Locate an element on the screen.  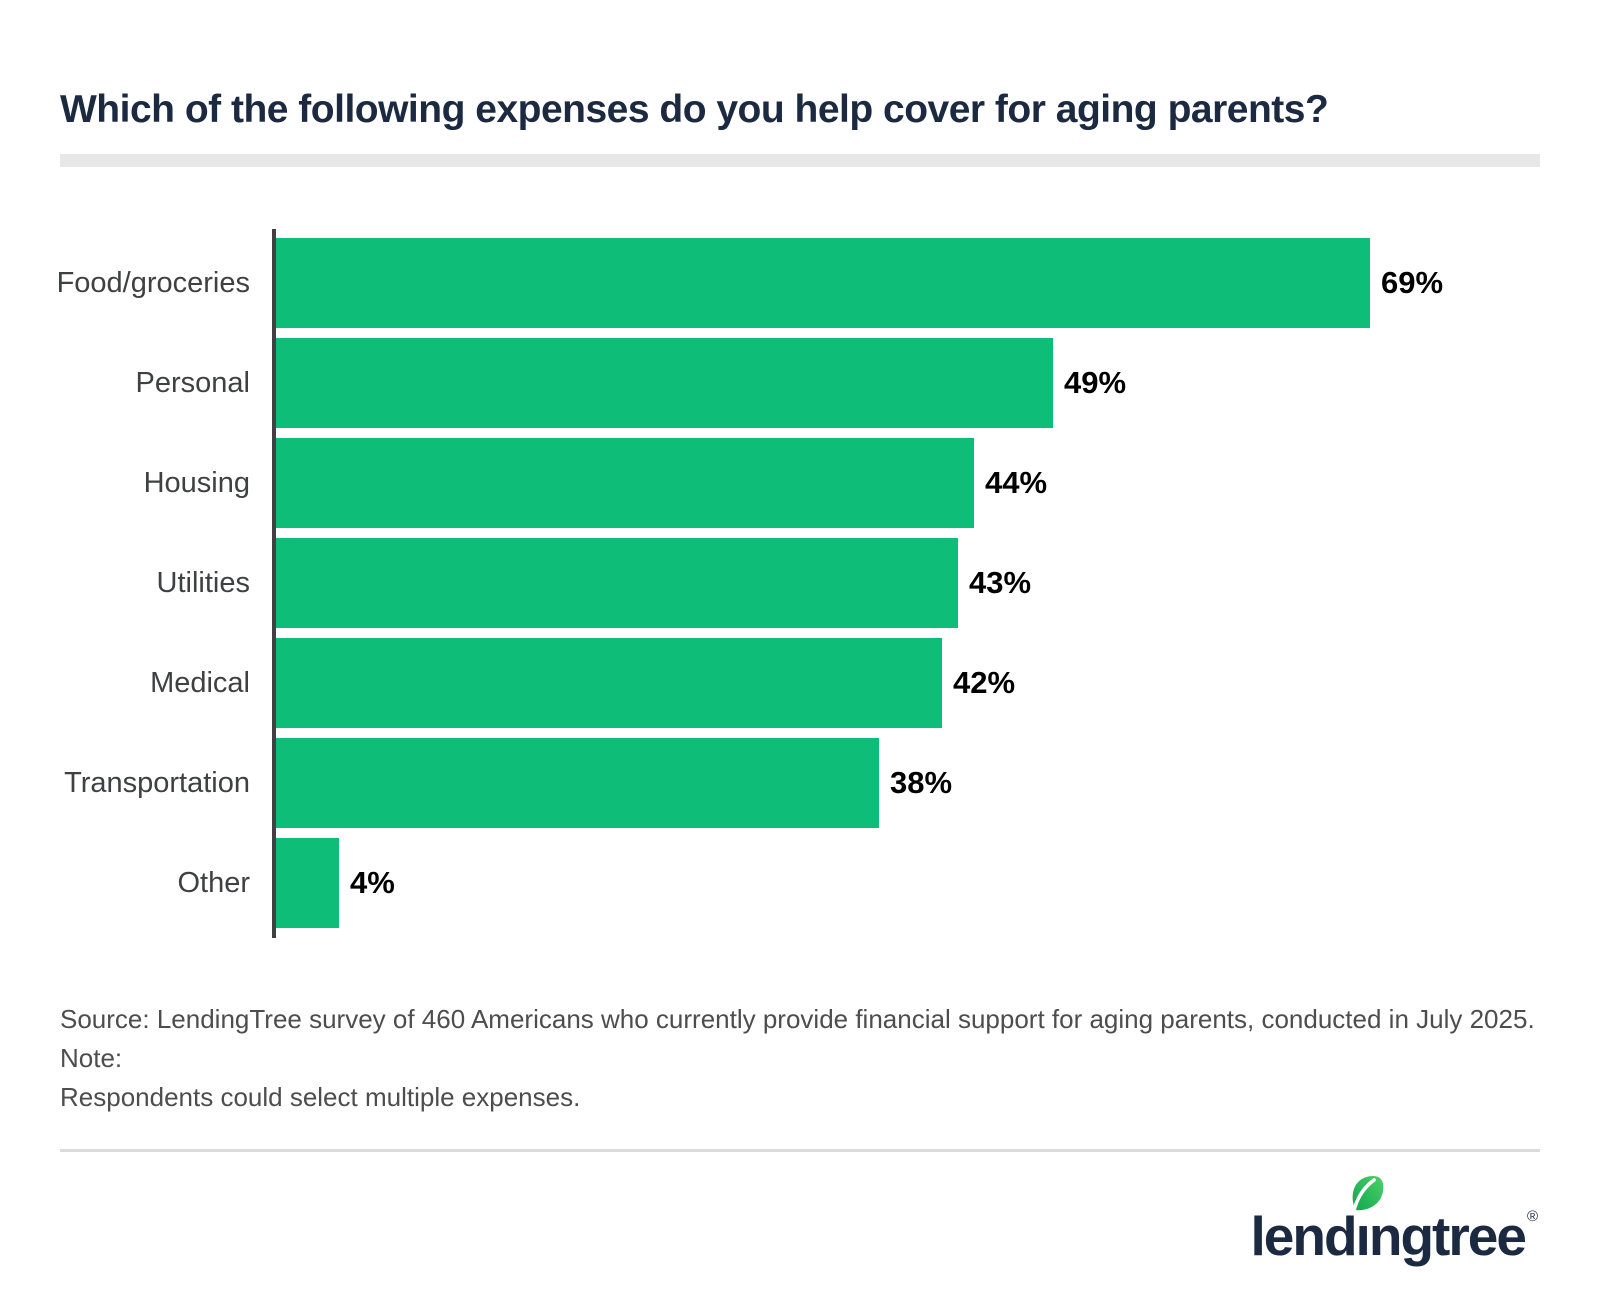
value-label: 44% is located at coordinates (1016, 482).